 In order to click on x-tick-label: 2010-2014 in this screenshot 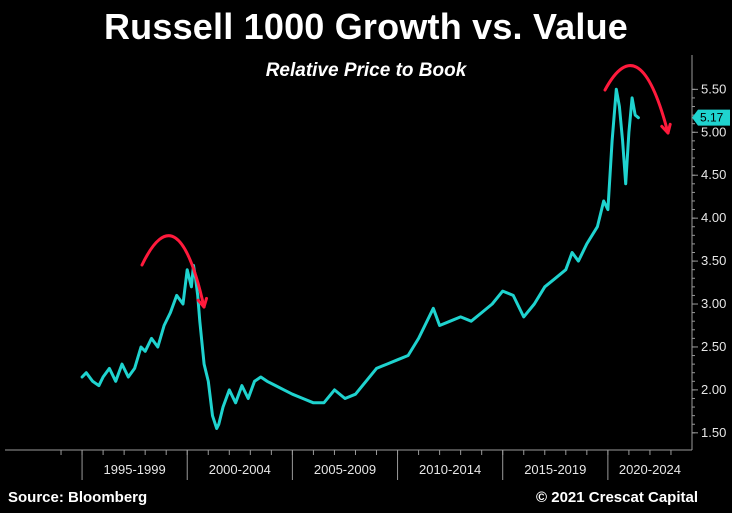, I will do `click(450, 469)`.